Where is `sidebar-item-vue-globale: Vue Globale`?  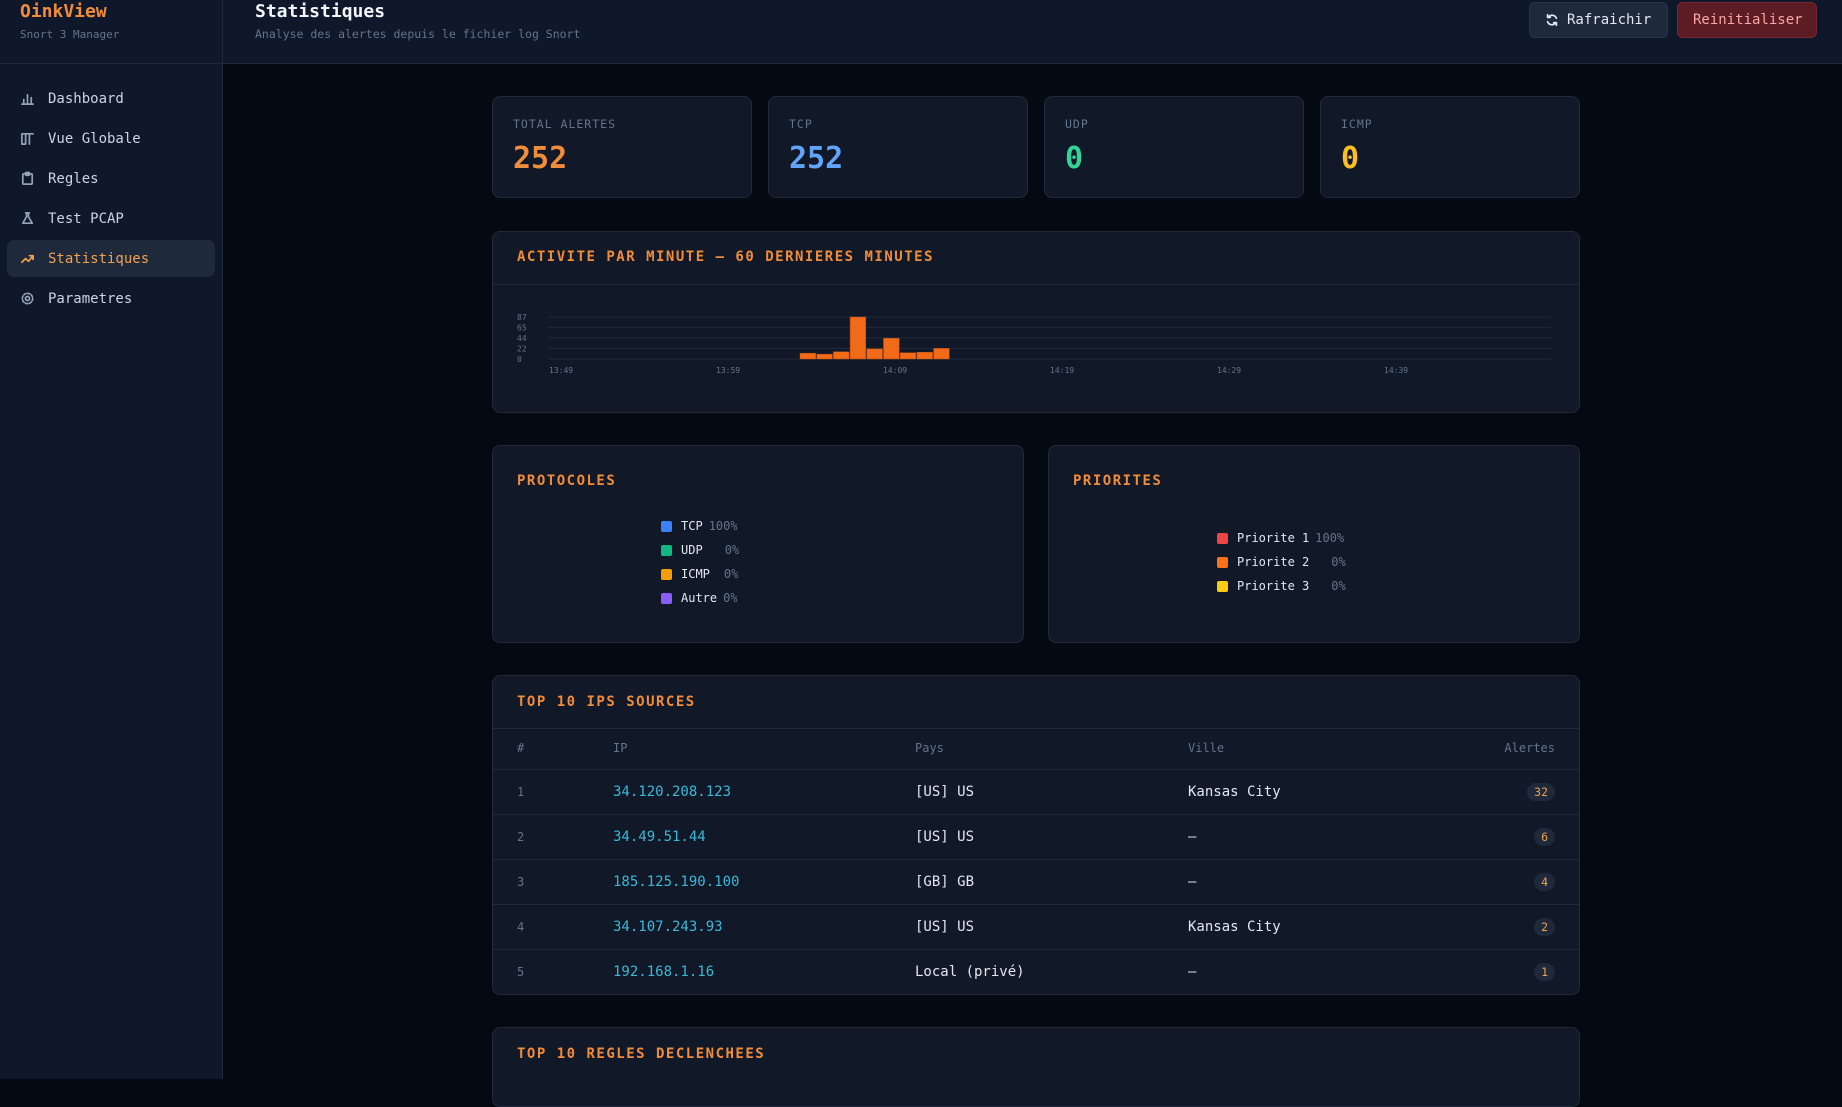 sidebar-item-vue-globale: Vue Globale is located at coordinates (111, 138).